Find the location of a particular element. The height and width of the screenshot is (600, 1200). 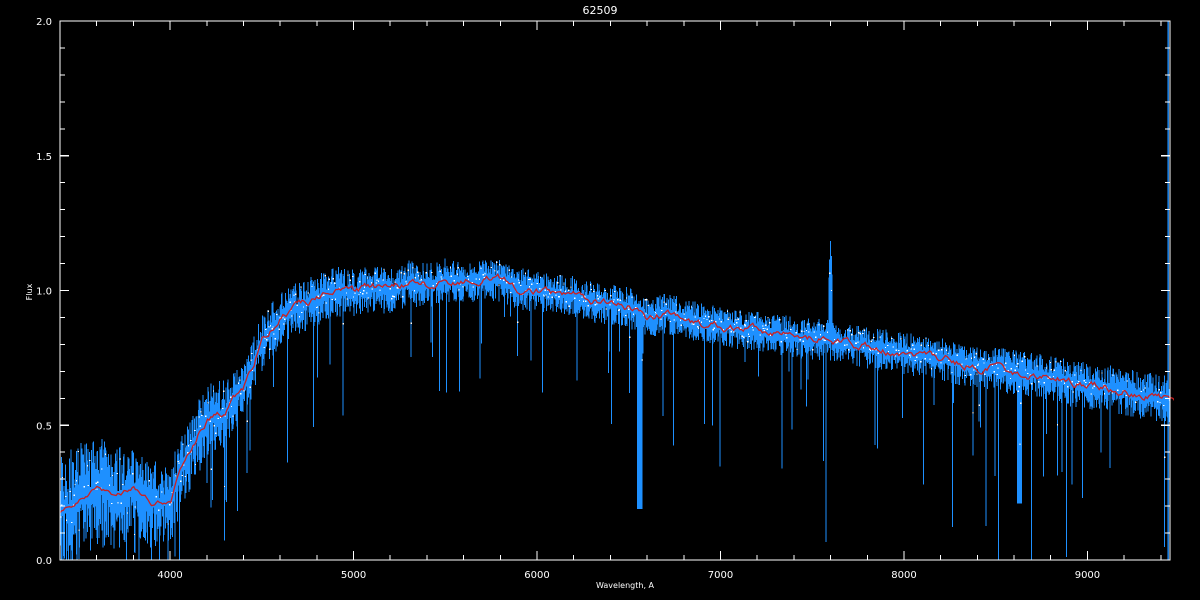

y-tick-label: 0.5 is located at coordinates (44, 426).